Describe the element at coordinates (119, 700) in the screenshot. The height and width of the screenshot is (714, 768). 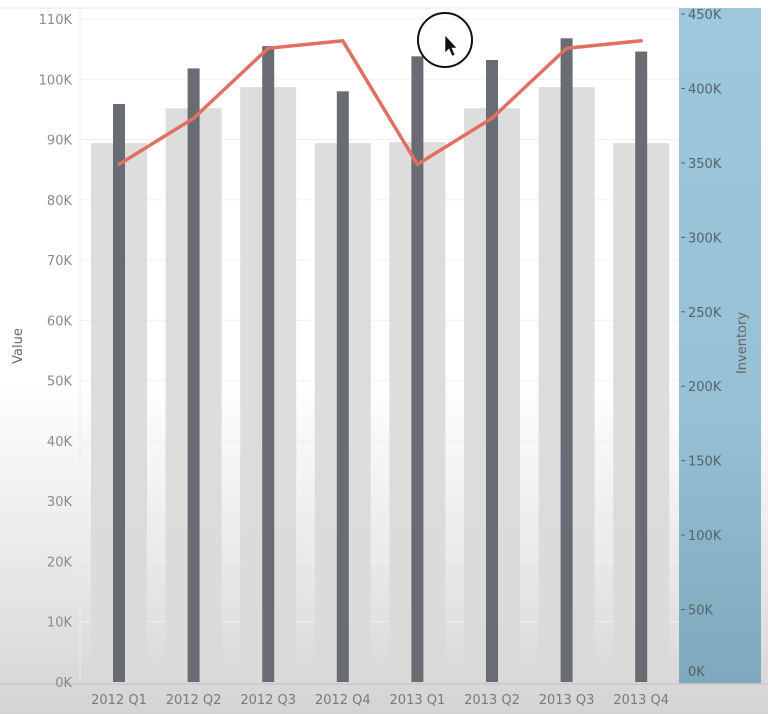
I see `x-tick-label: 2012 Q1` at that location.